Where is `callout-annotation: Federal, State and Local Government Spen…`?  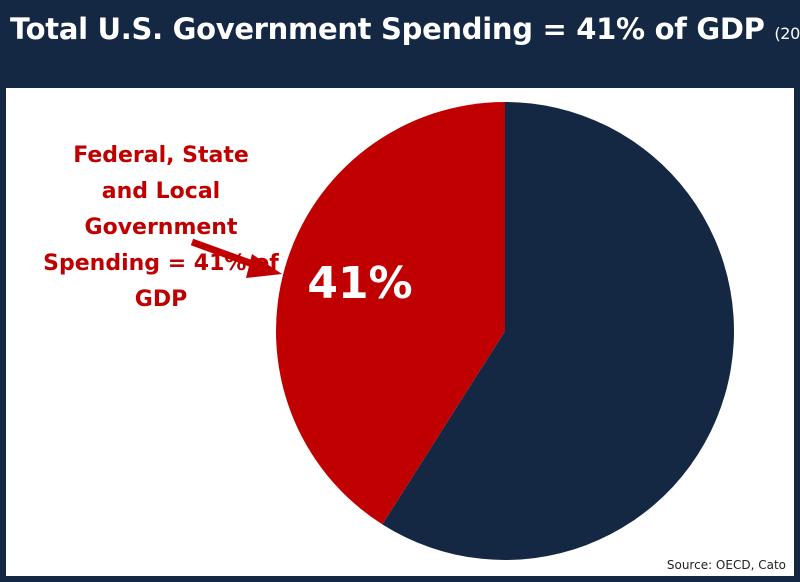 callout-annotation: Federal, State and Local Government Spen… is located at coordinates (161, 227).